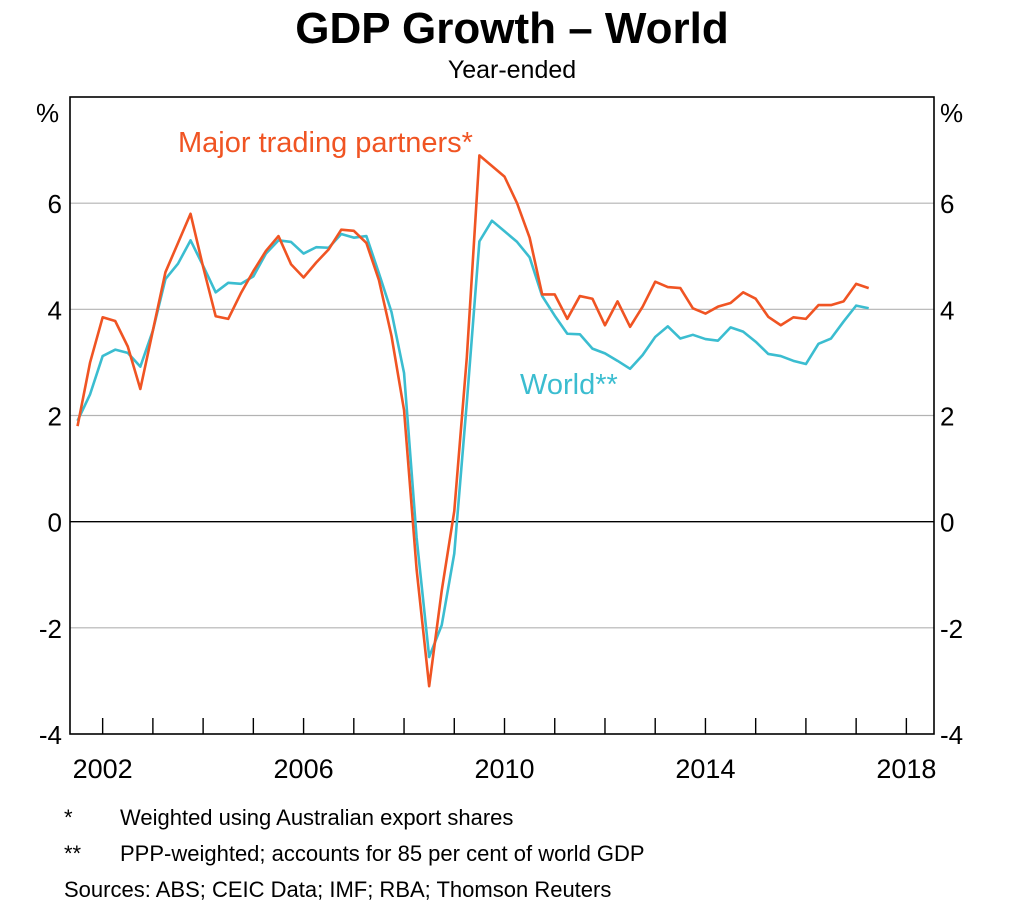  Describe the element at coordinates (947, 523) in the screenshot. I see `y-tick-label-right: 0` at that location.